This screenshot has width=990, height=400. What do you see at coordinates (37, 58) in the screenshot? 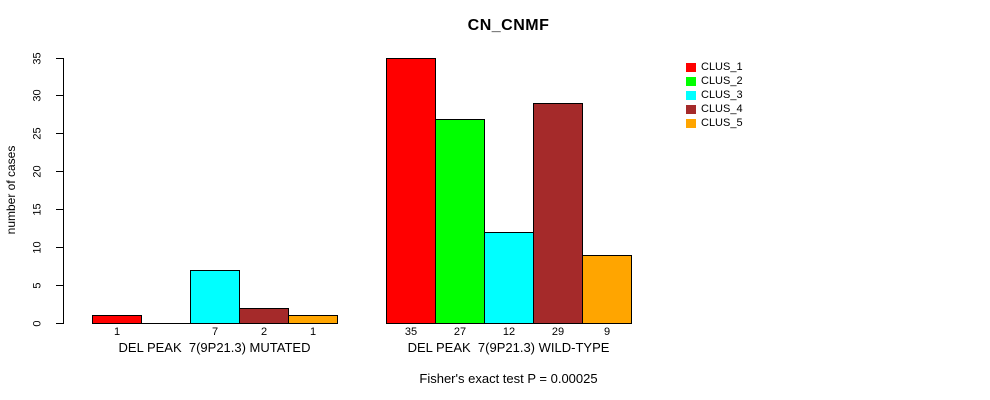
I see `y-tick-label: 35` at bounding box center [37, 58].